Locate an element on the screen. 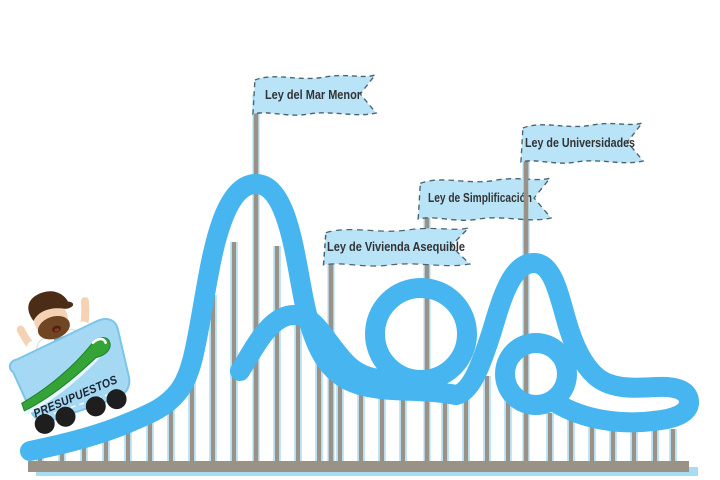 The image size is (720, 480). flag-label: Ley del Mar Menor is located at coordinates (313, 95).